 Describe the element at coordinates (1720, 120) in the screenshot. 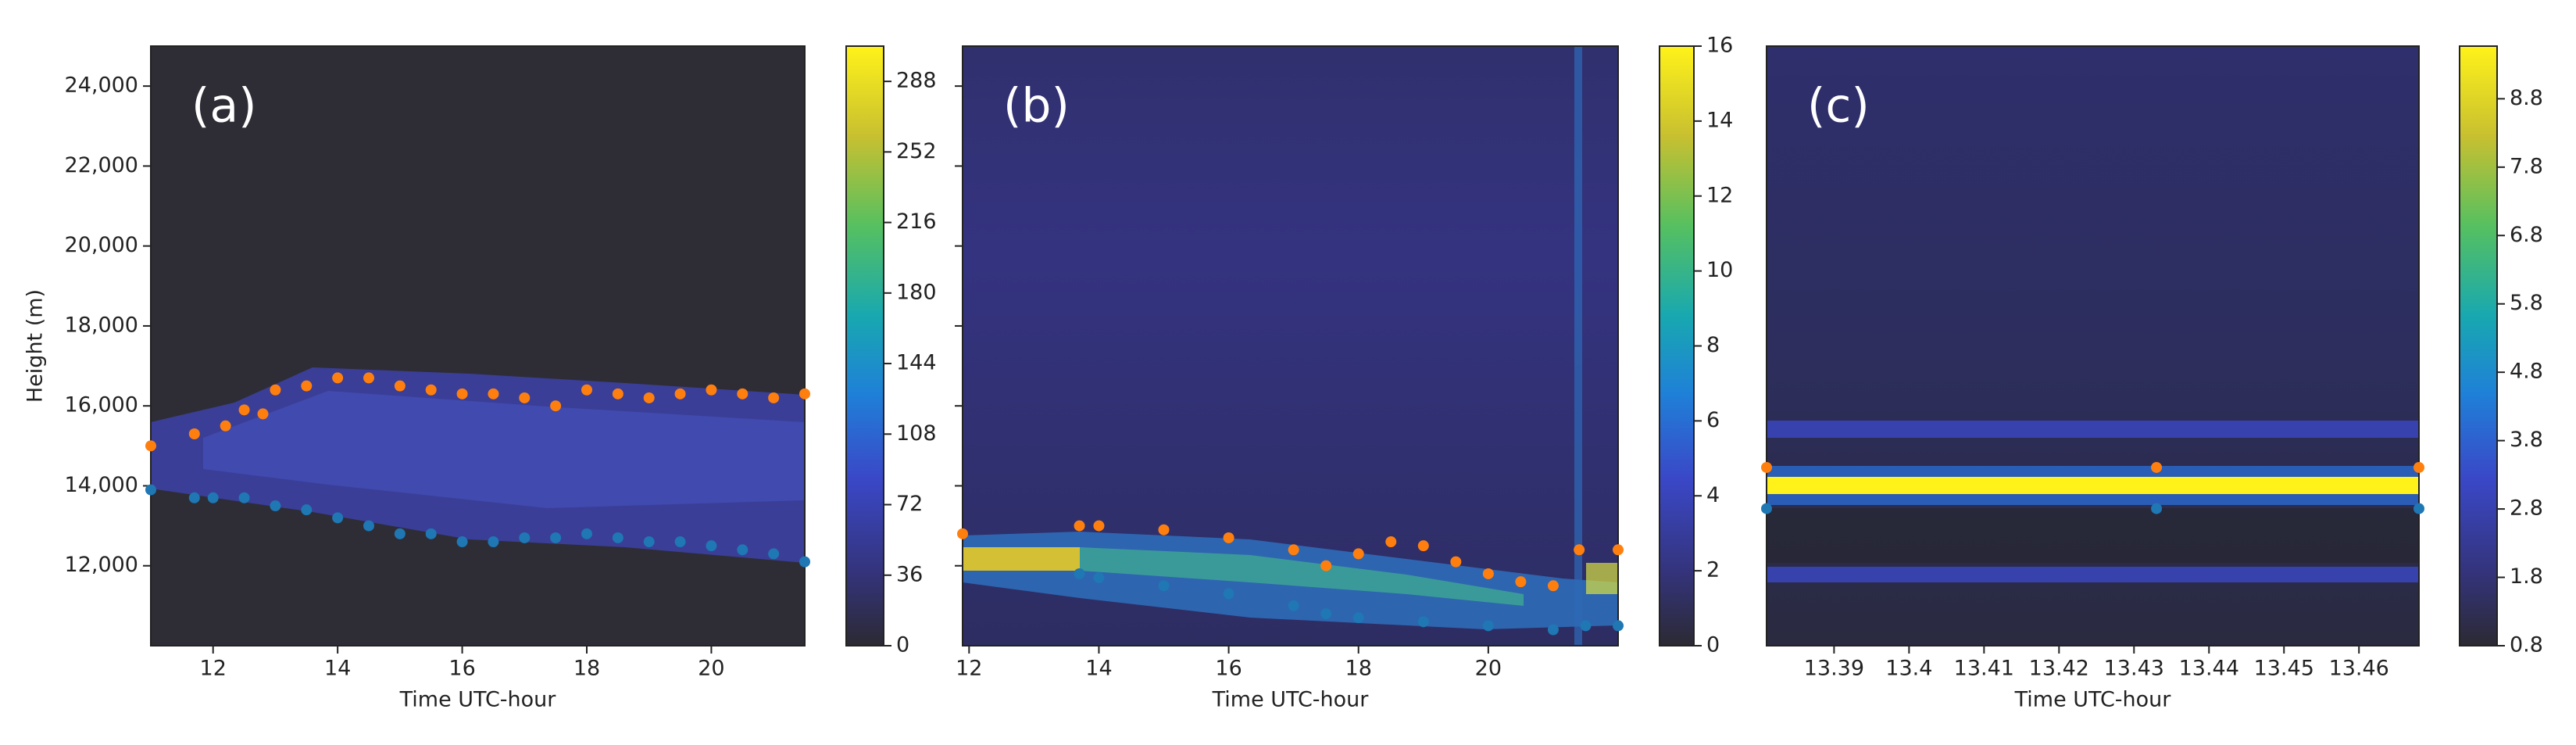

I see `colorbar-tick-label: 14` at that location.